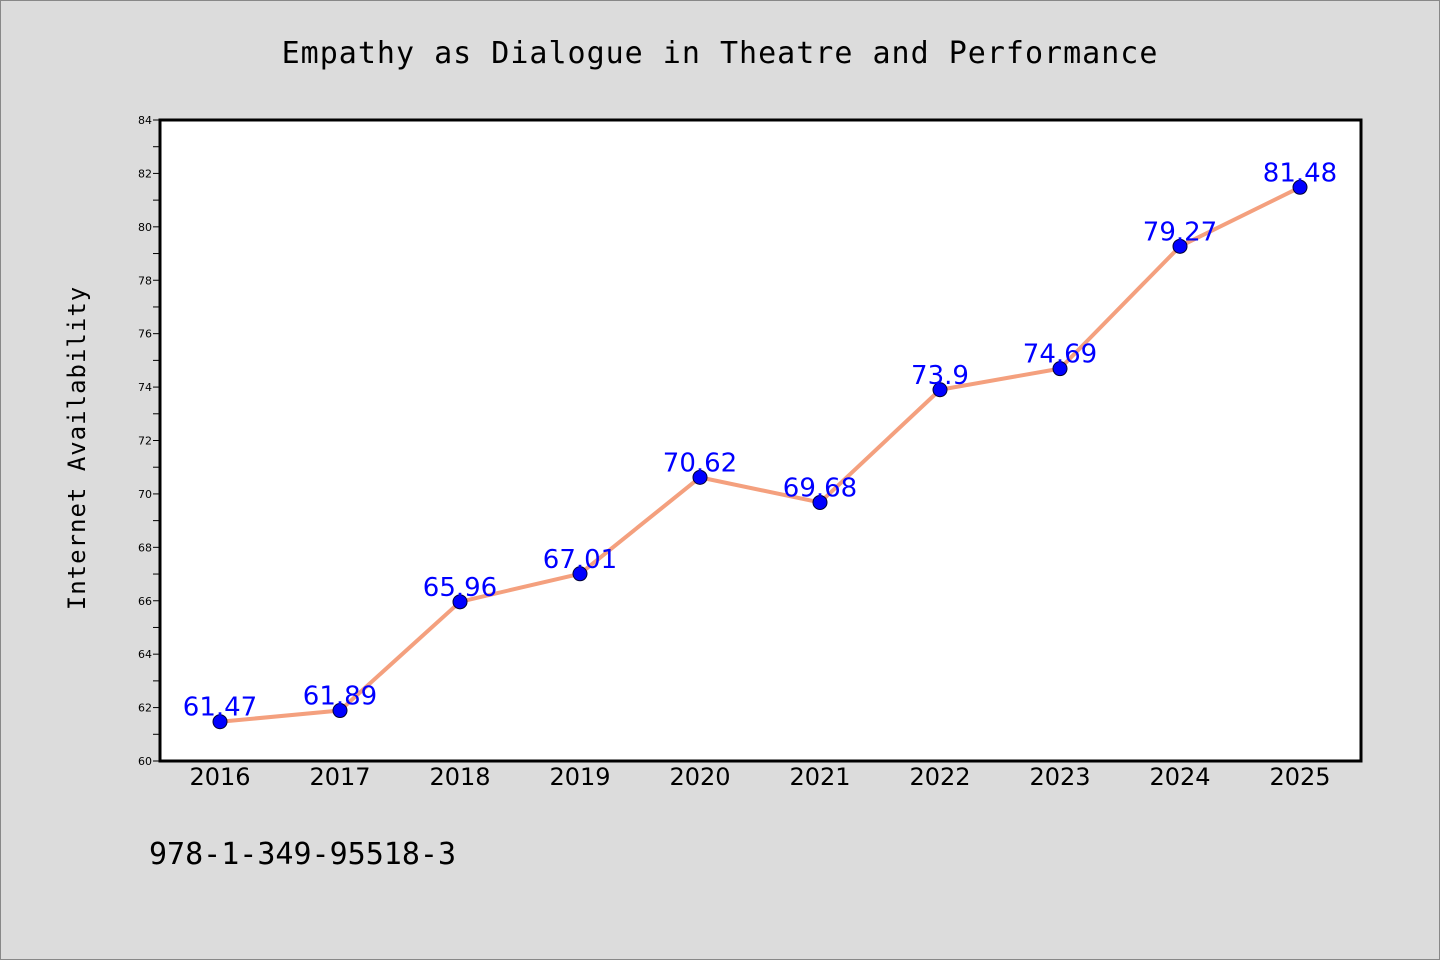 The image size is (1440, 960). What do you see at coordinates (145, 547) in the screenshot?
I see `y-tick-label: 68` at bounding box center [145, 547].